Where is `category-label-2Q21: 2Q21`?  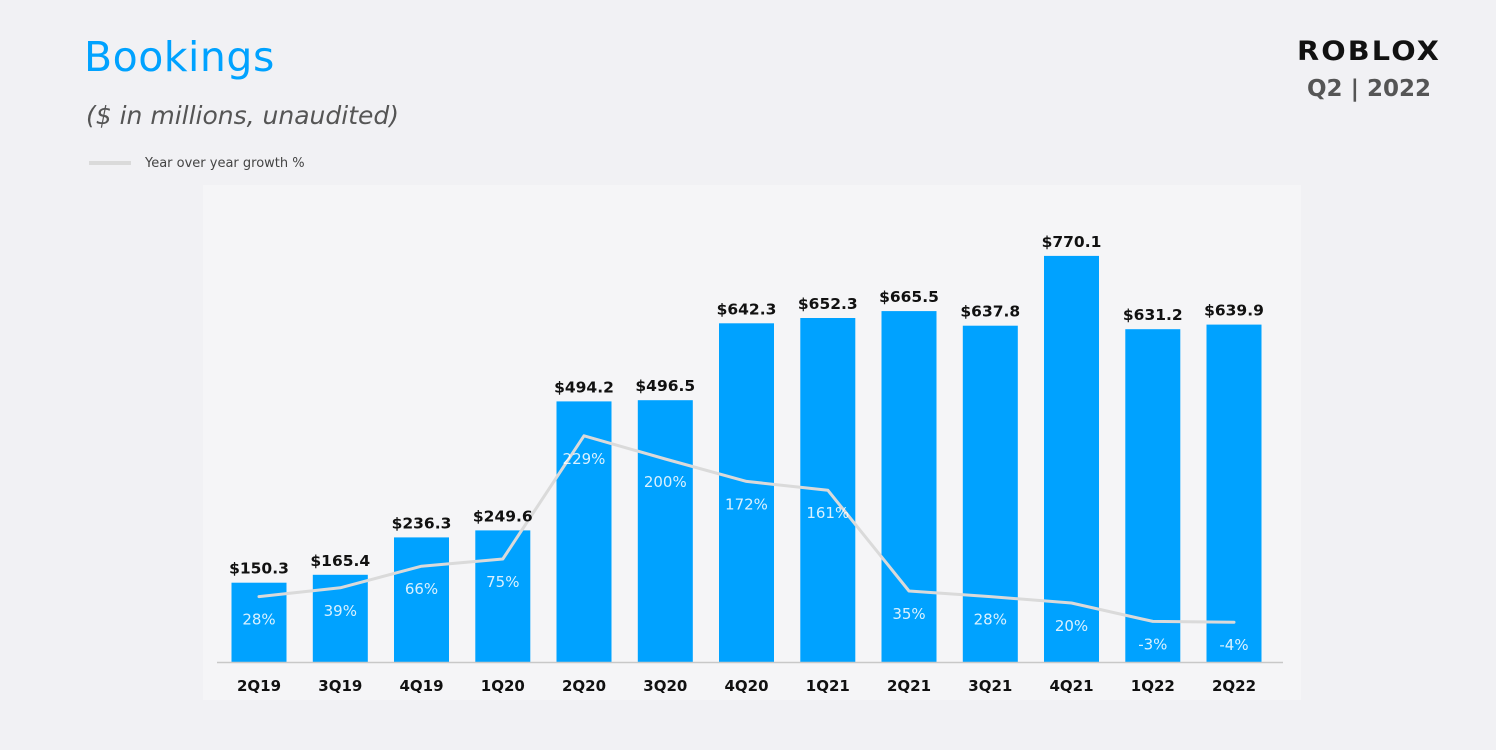 category-label-2Q21: 2Q21 is located at coordinates (909, 686).